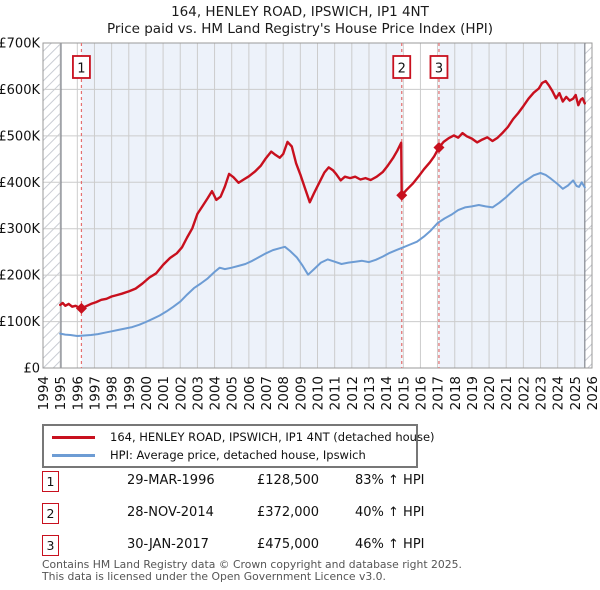  What do you see at coordinates (473, 393) in the screenshot?
I see `x-axis-tick-label: 2019` at bounding box center [473, 393].